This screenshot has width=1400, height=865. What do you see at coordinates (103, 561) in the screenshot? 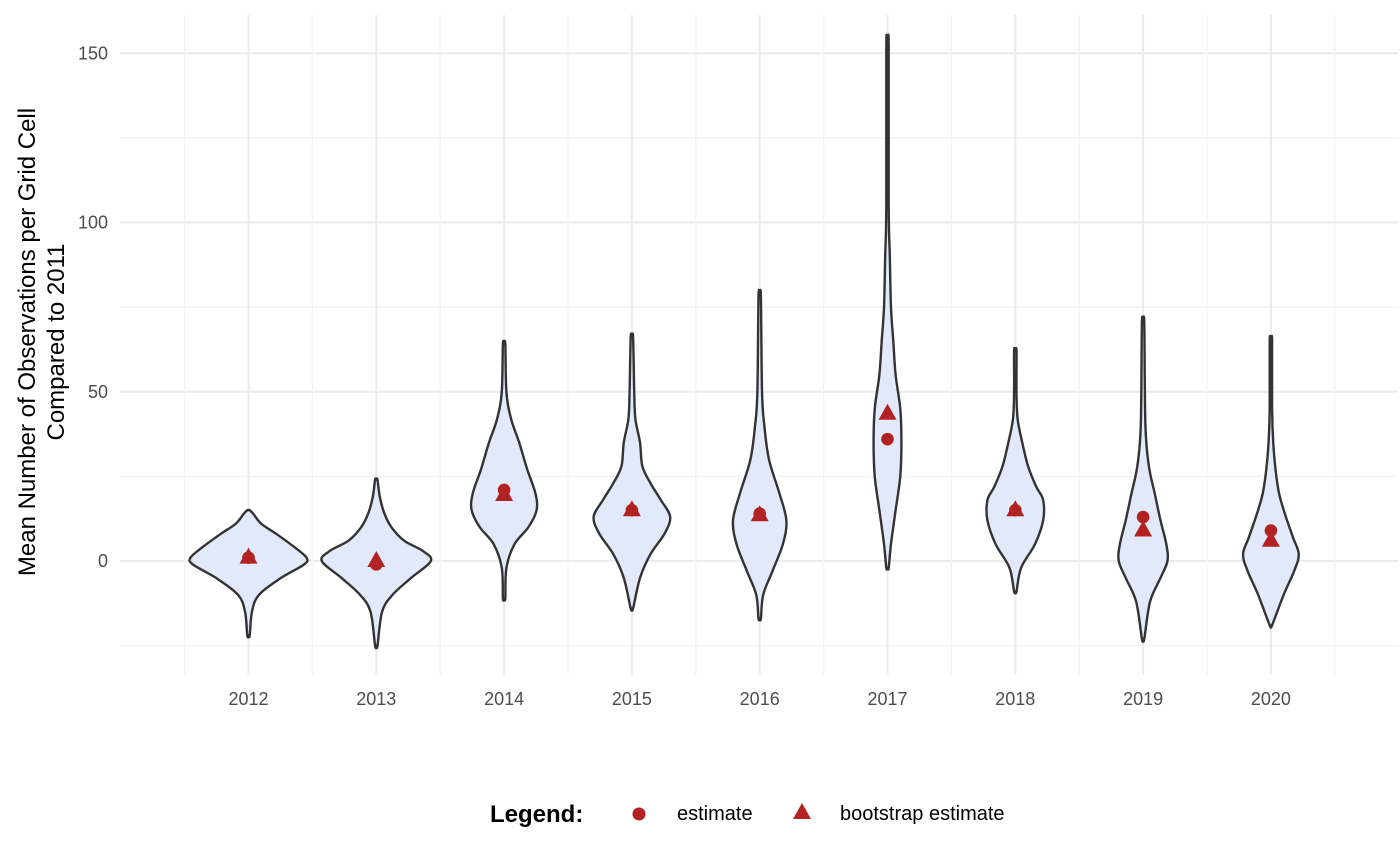
I see `y-tick-label: 0` at bounding box center [103, 561].